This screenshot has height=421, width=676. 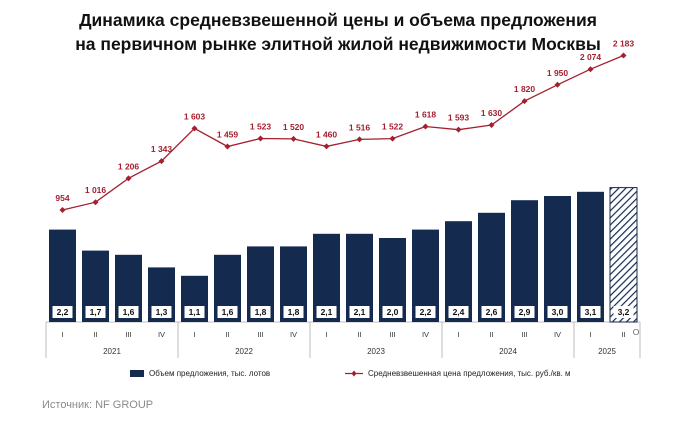 I want to click on price-value-label: 1 603, so click(x=195, y=116).